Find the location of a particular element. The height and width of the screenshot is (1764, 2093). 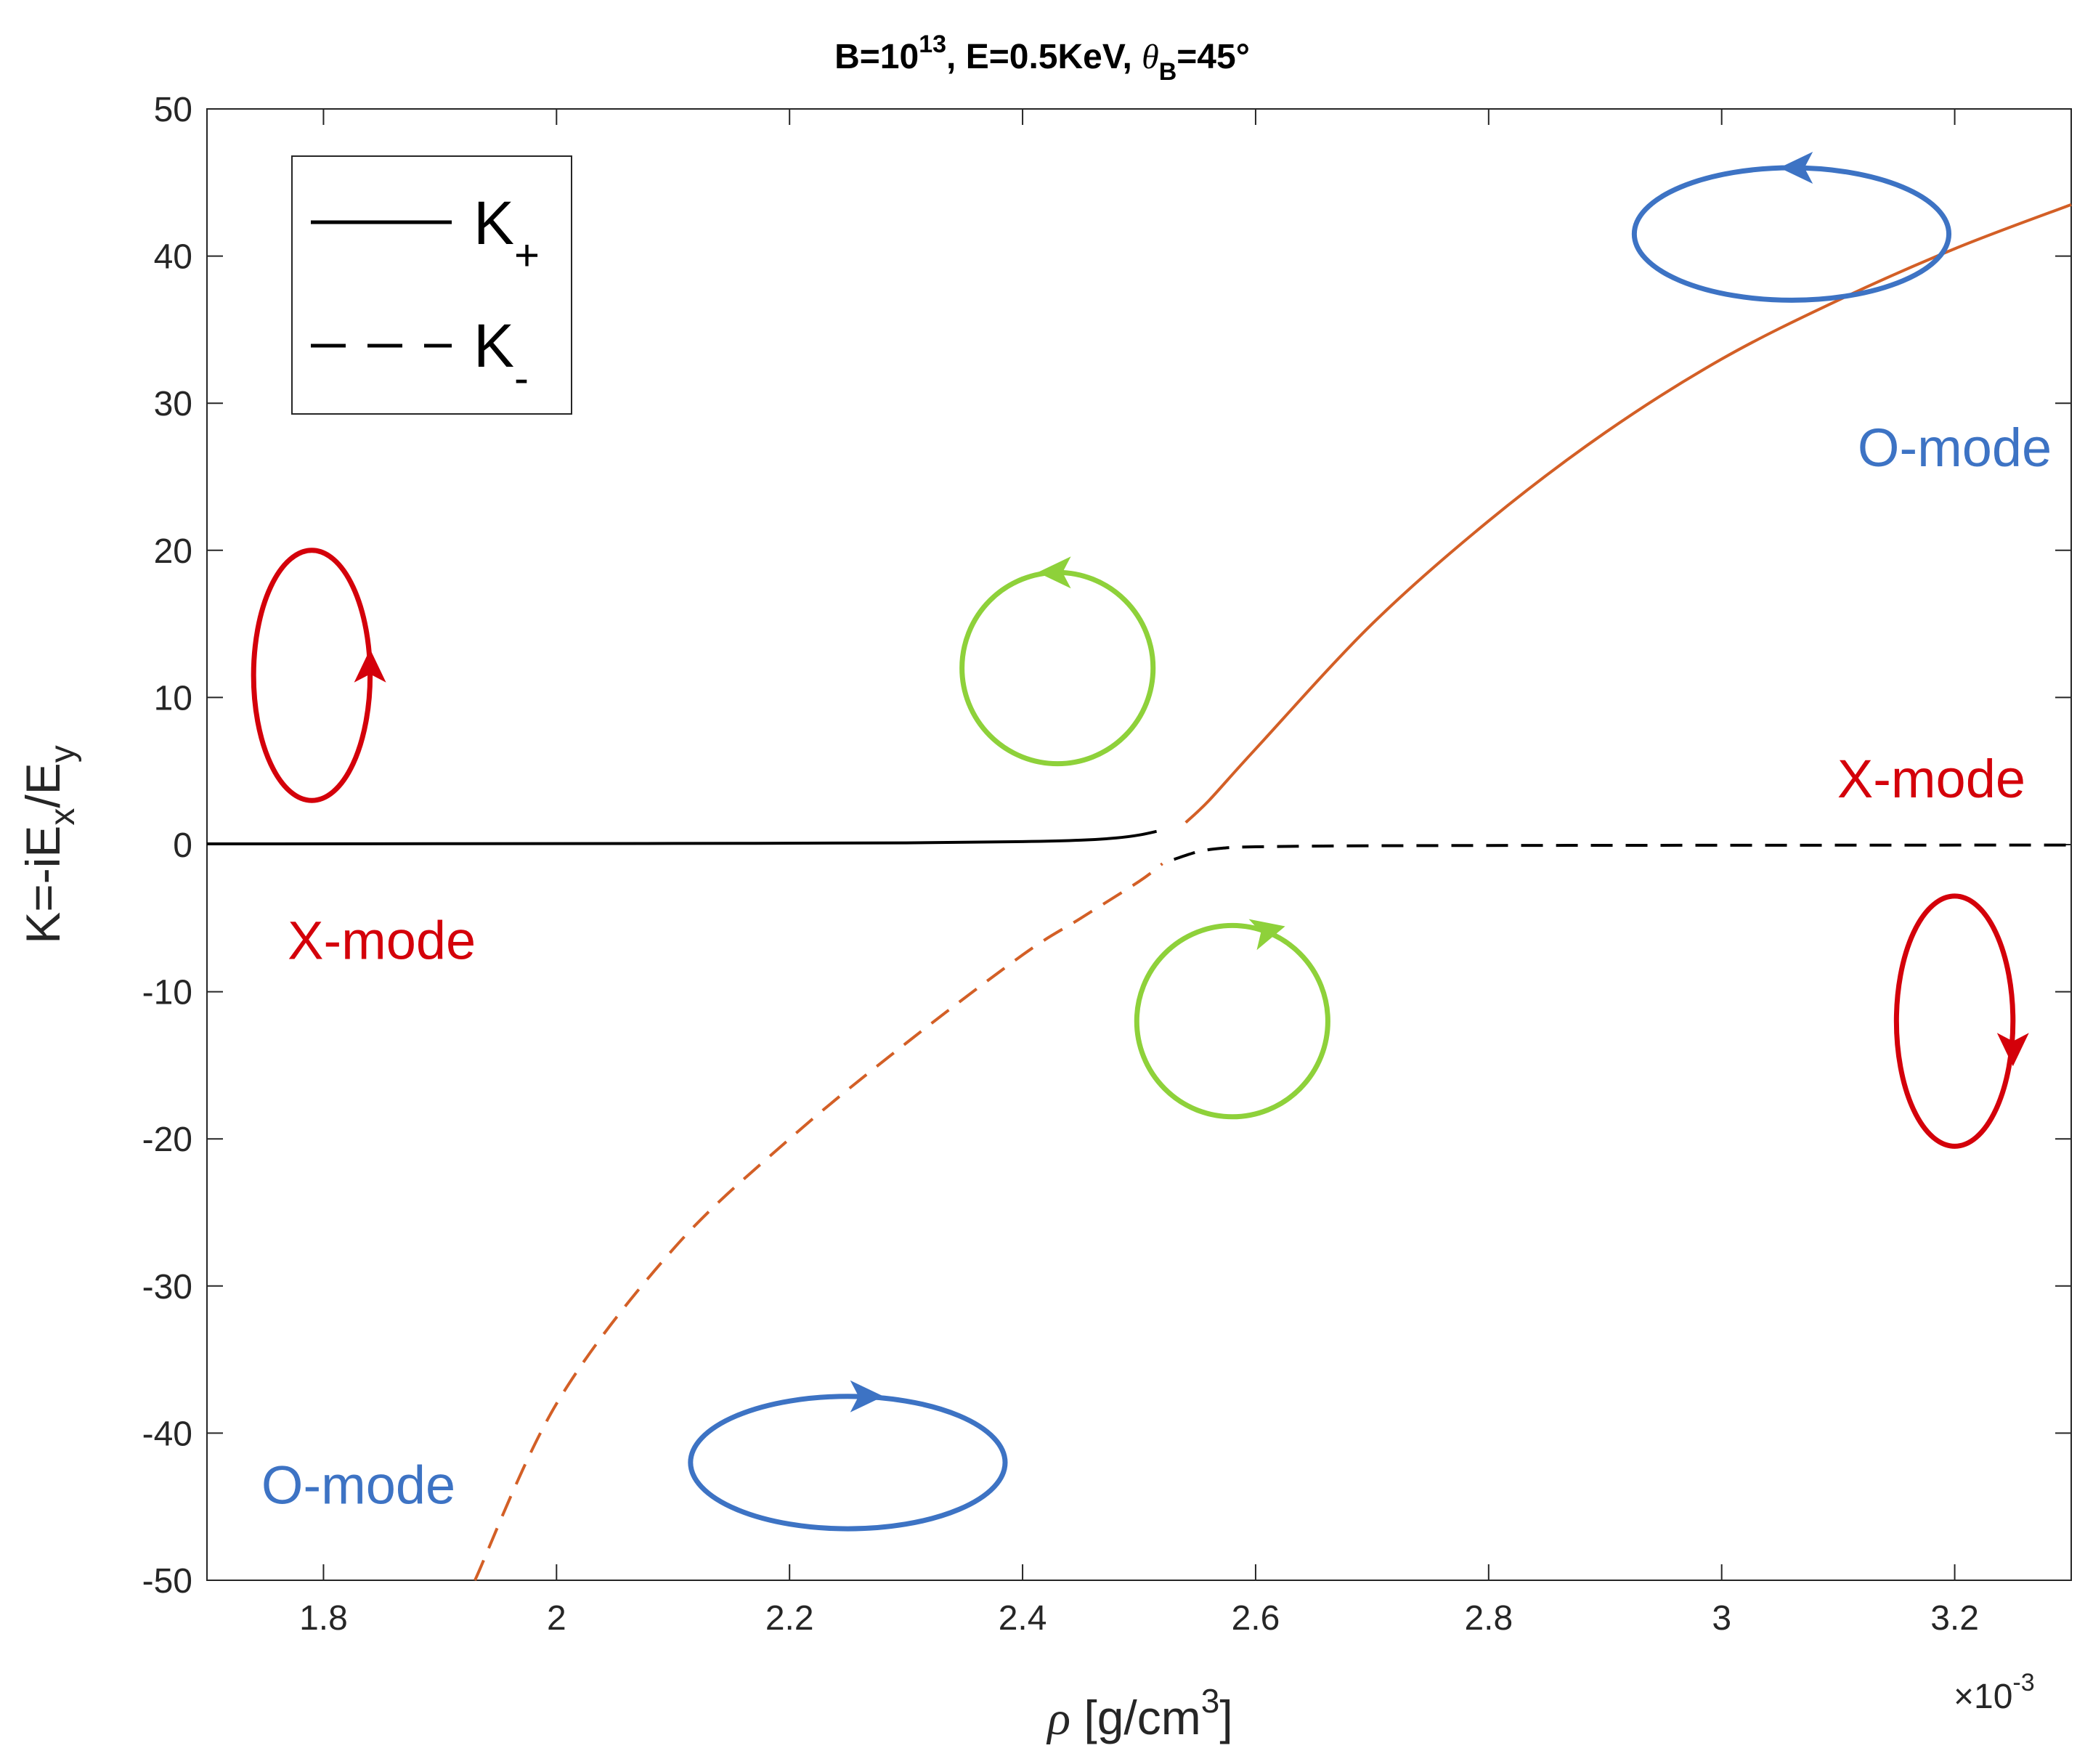

y-label-sub-x: x is located at coordinates (63, 817).